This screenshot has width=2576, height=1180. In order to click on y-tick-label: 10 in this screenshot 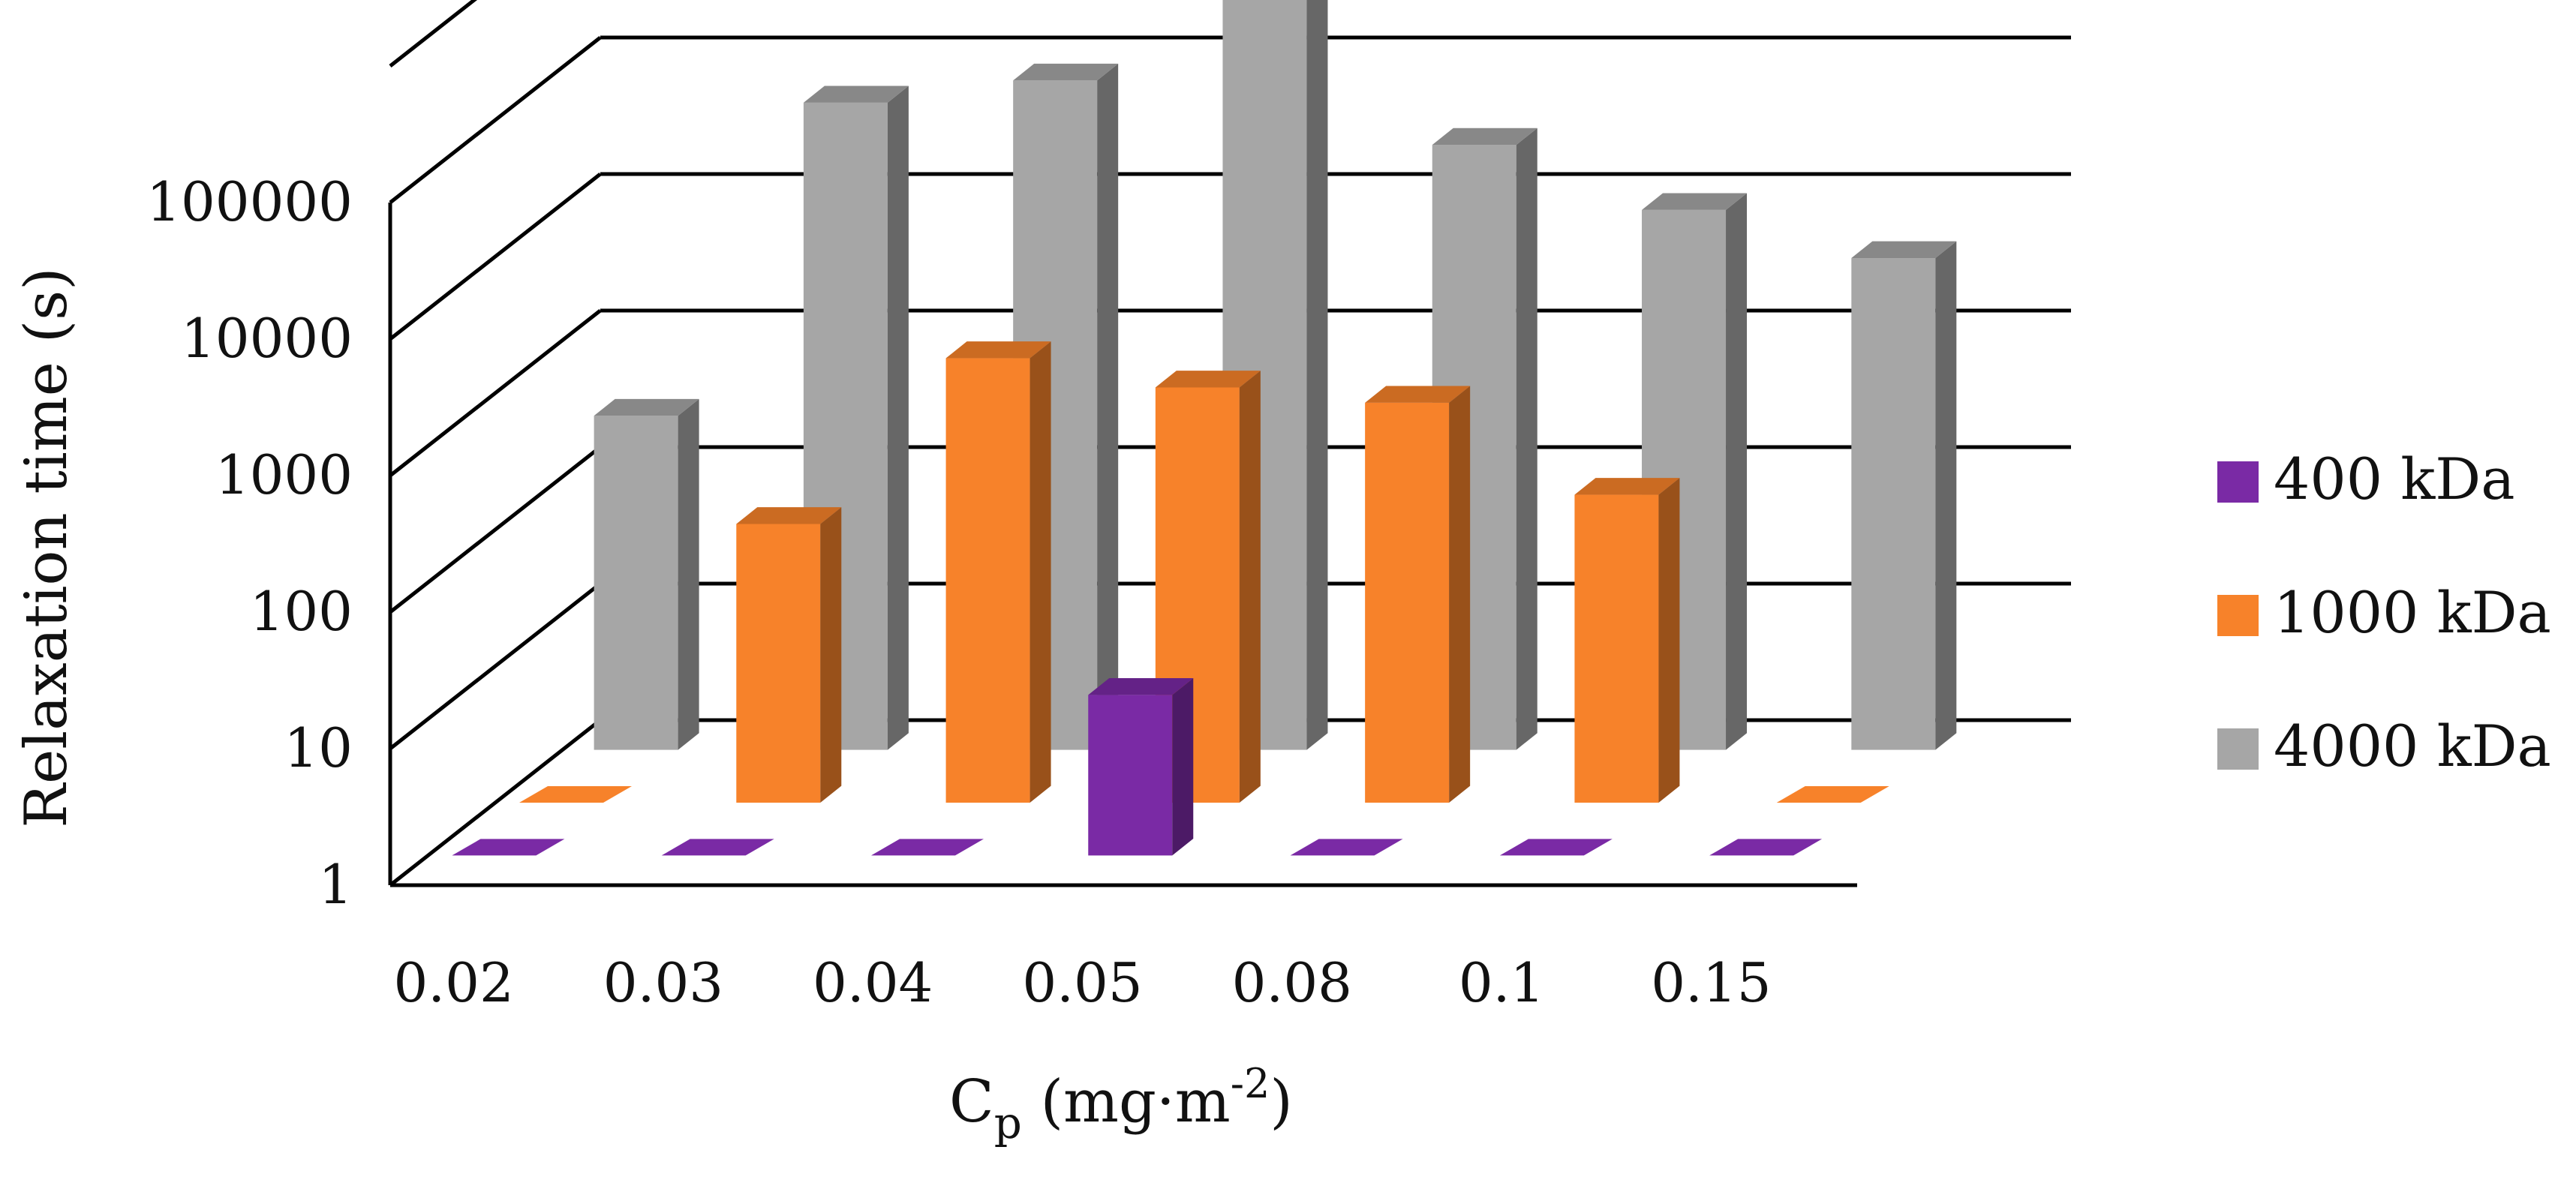, I will do `click(318, 747)`.